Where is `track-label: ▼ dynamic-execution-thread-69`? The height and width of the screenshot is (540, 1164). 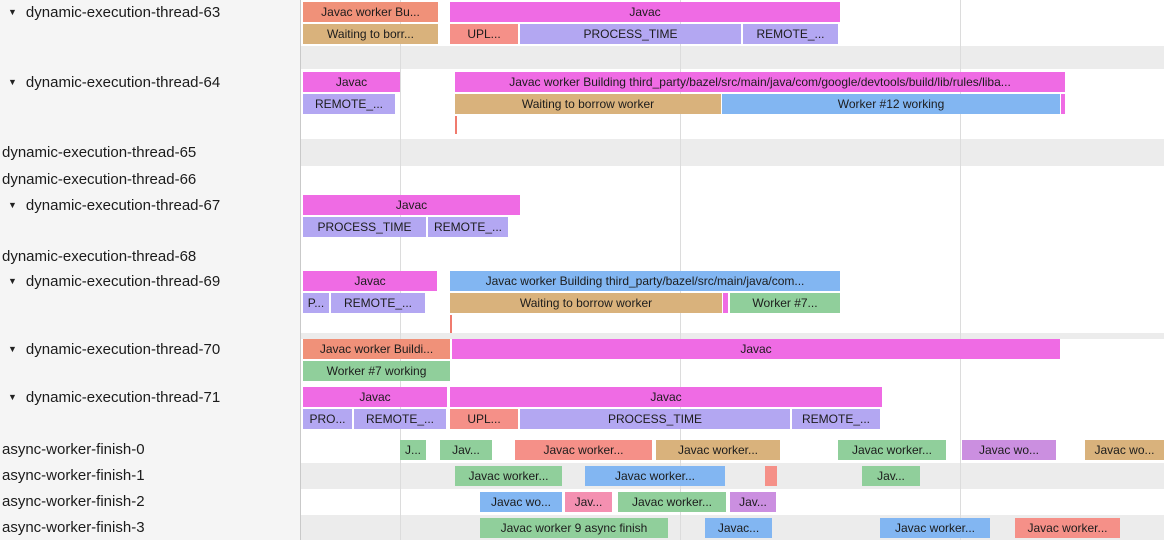 track-label: ▼ dynamic-execution-thread-69 is located at coordinates (150, 281).